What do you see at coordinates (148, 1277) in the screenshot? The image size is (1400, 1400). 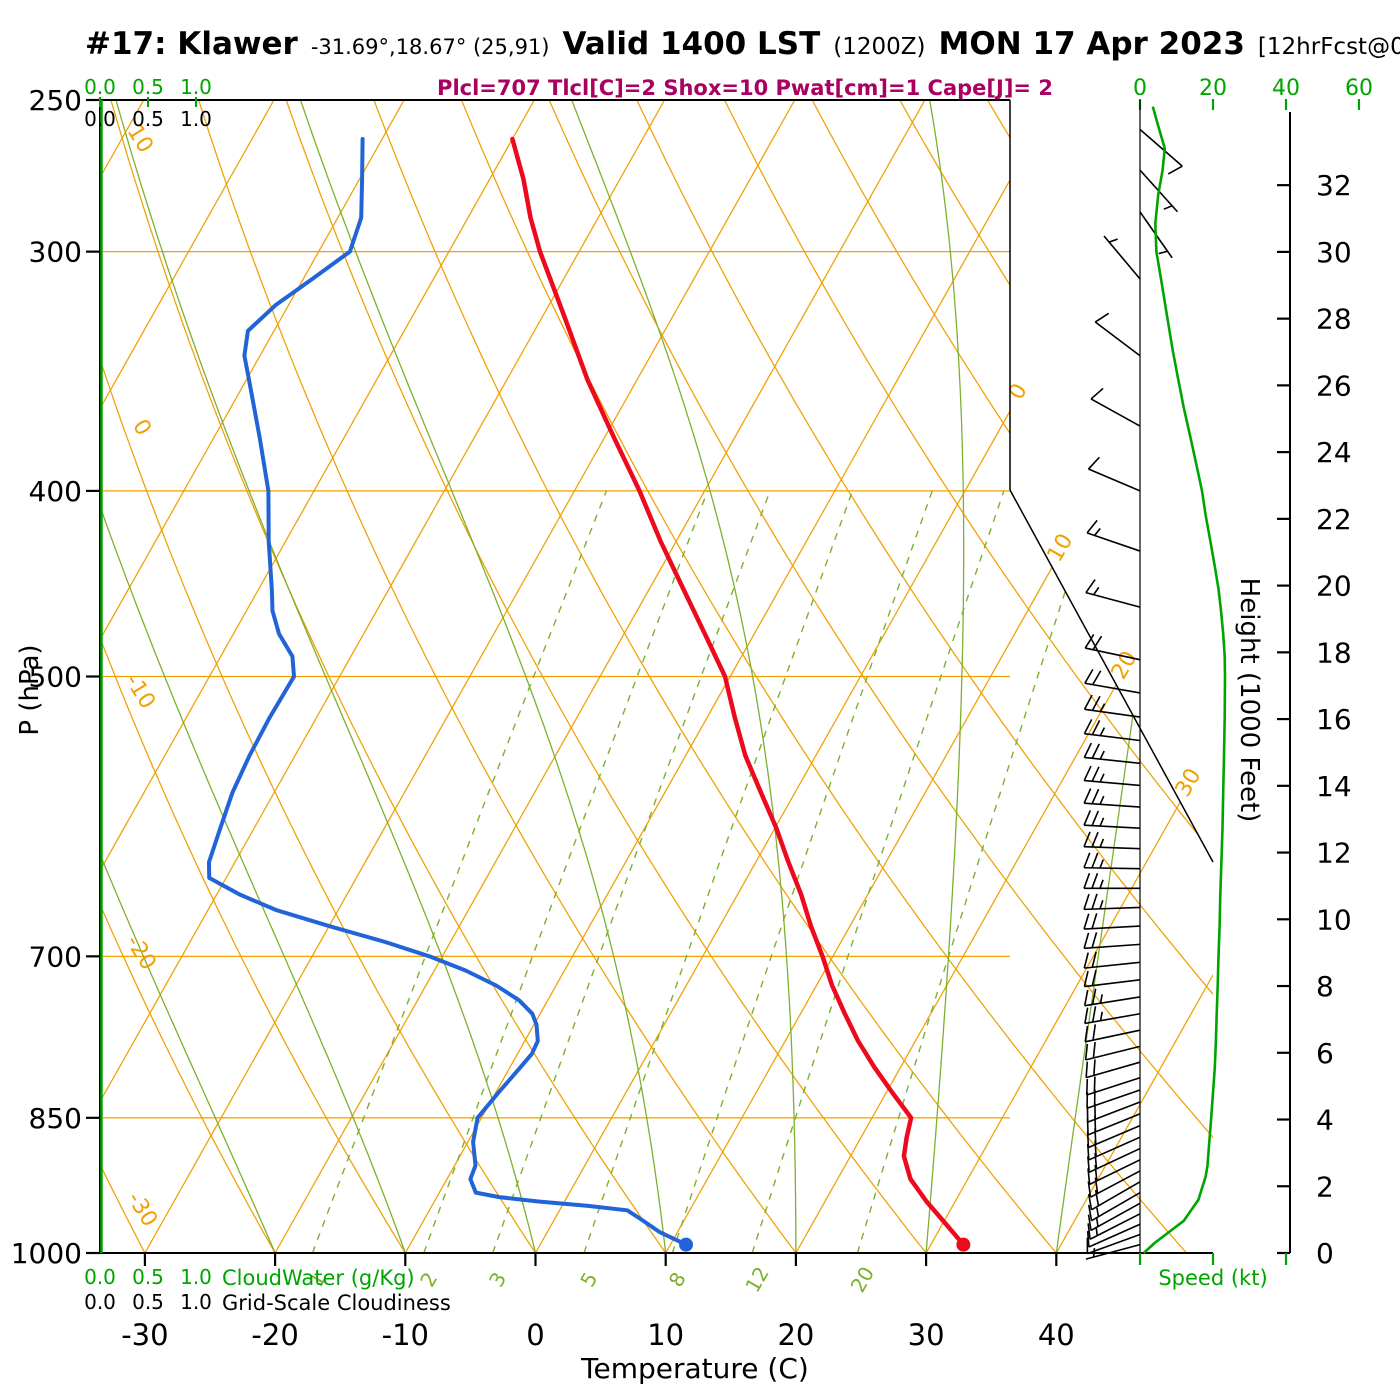 I see `cloudwater-scale-label-bottom: 0.5` at bounding box center [148, 1277].